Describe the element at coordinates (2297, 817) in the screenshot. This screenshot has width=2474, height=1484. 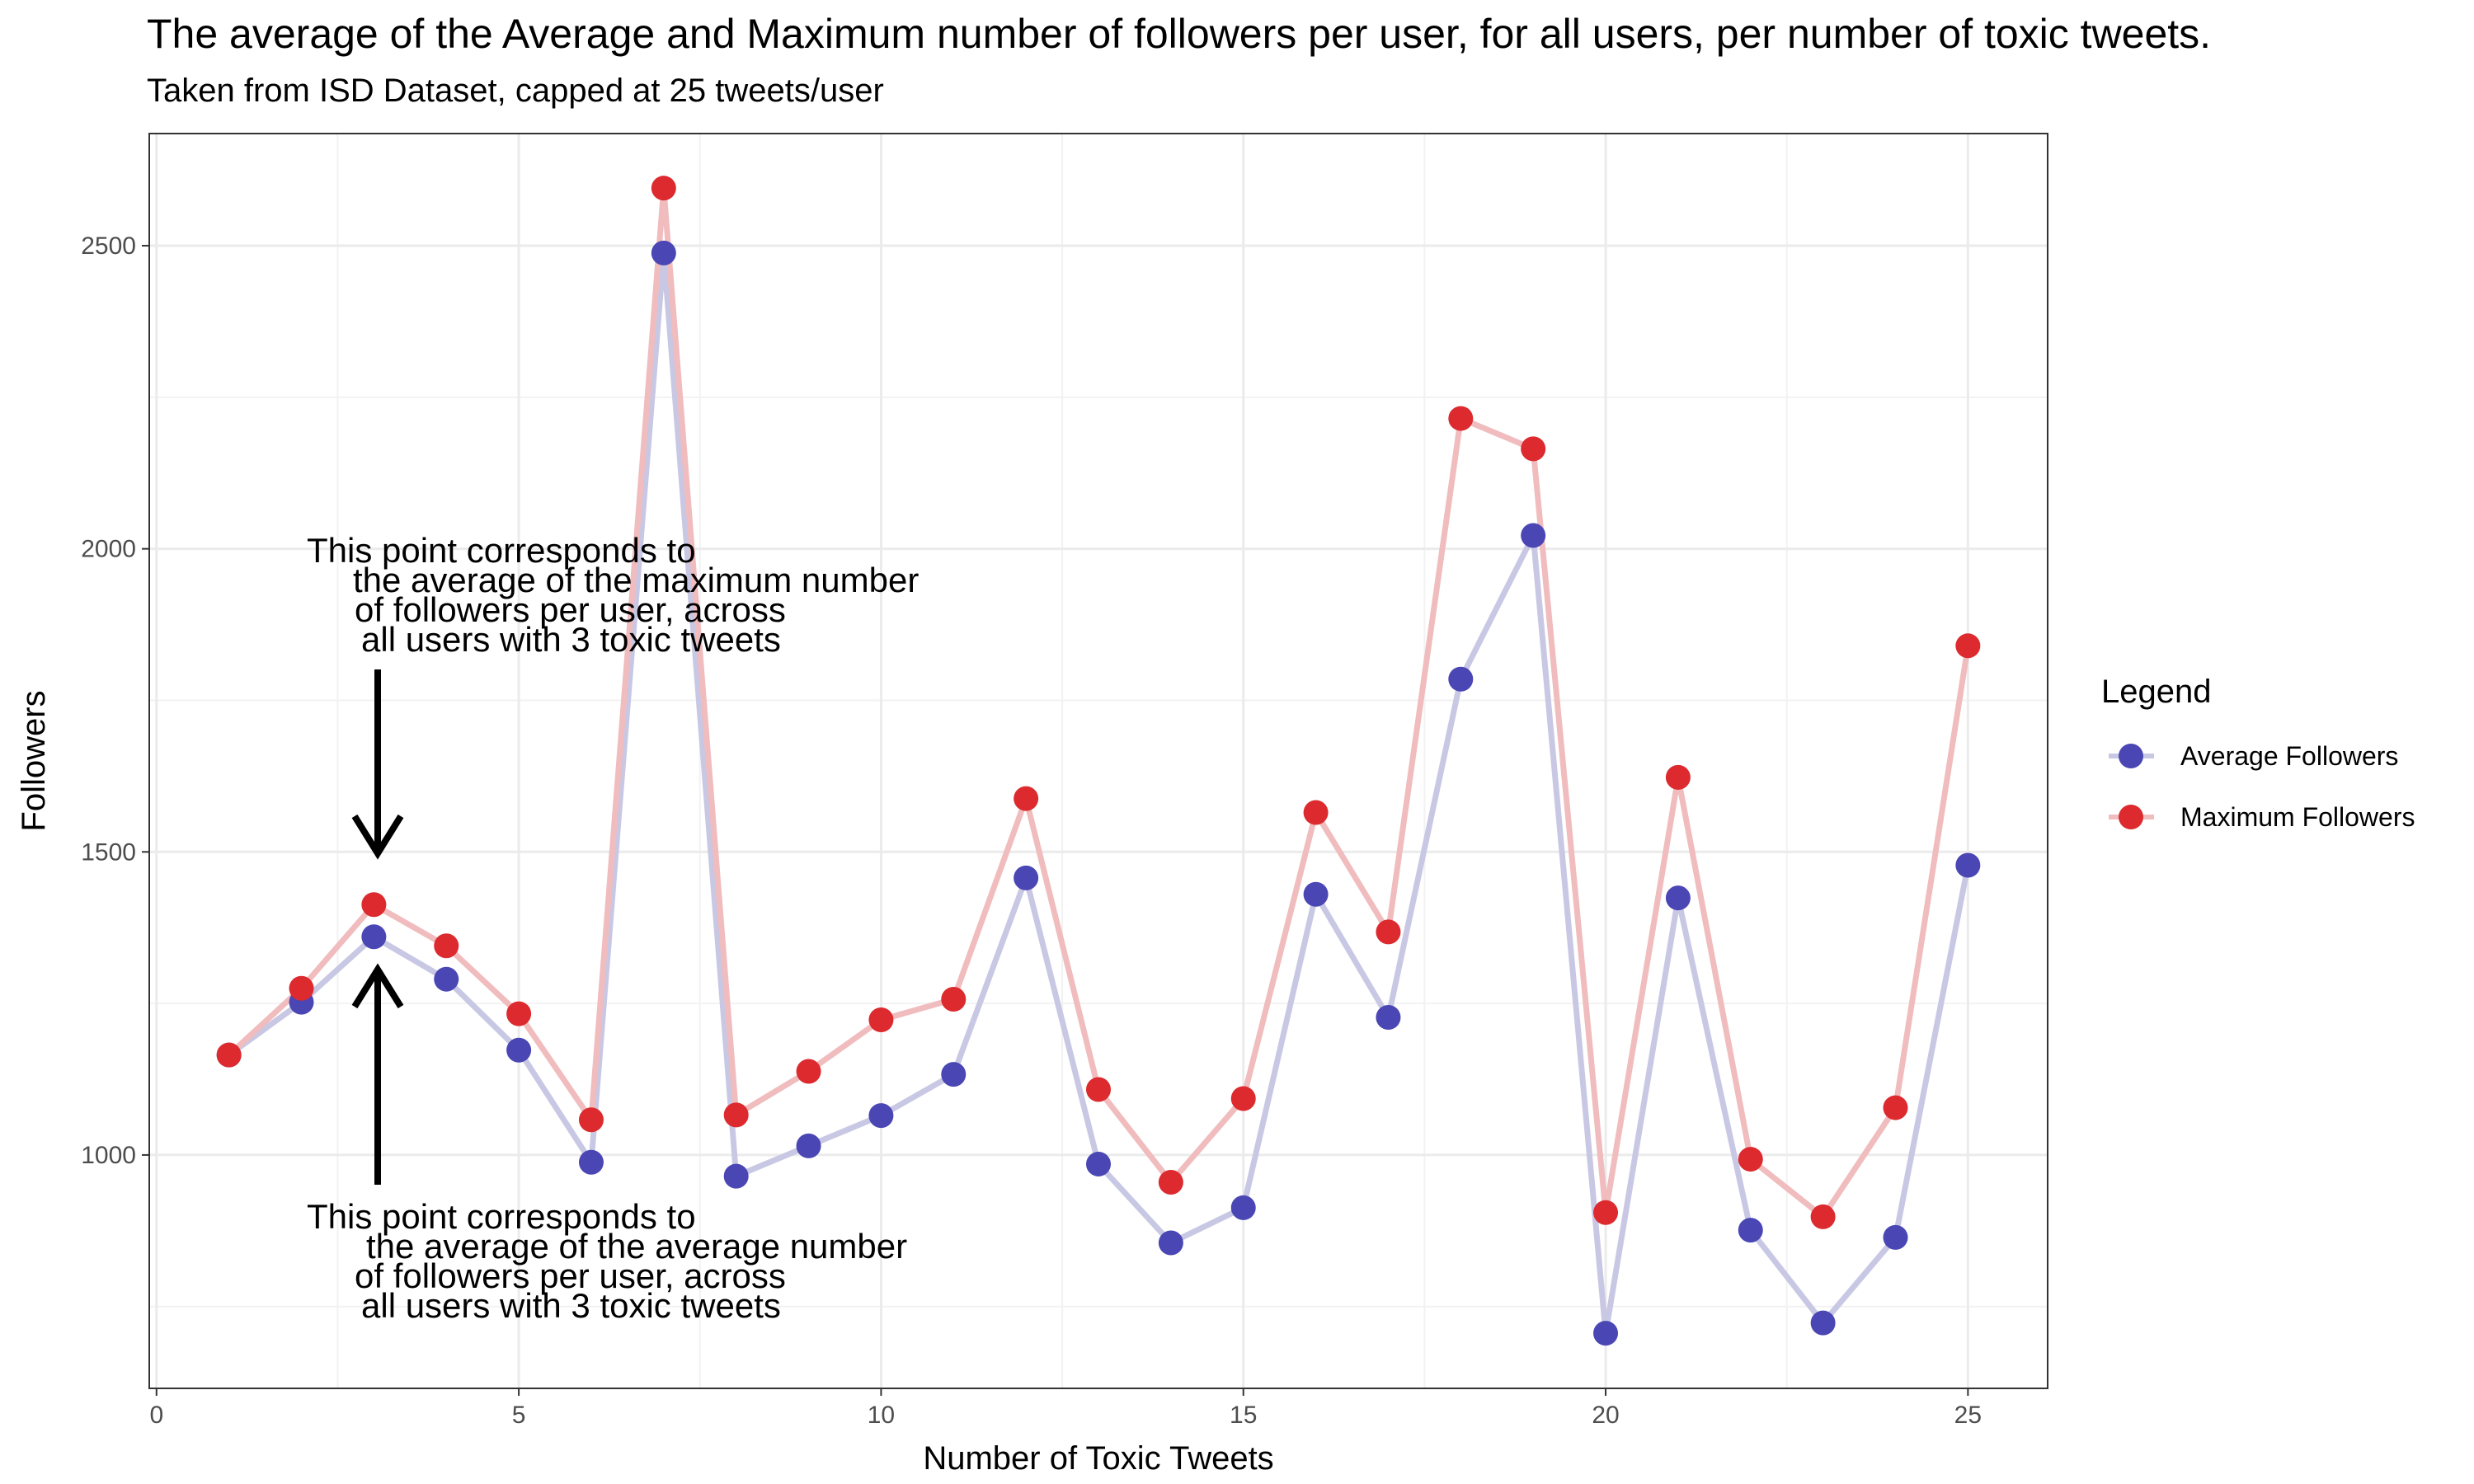
I see `legend-label-maximum: Maximum Followers` at that location.